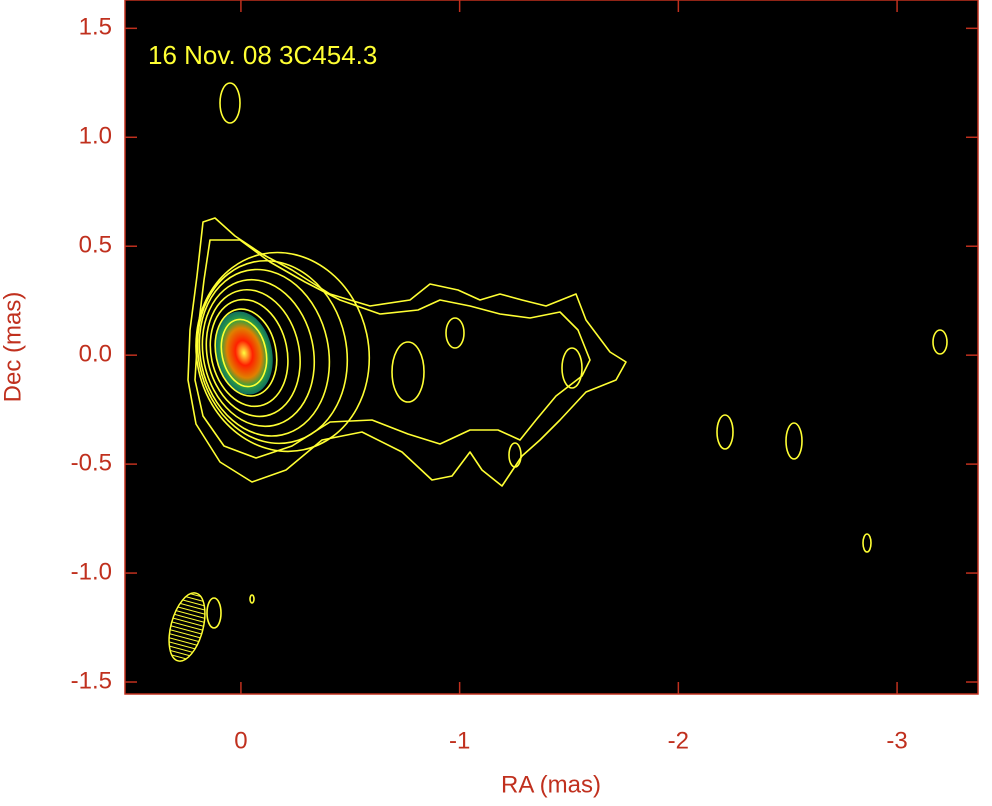  Describe the element at coordinates (459, 740) in the screenshot. I see `x-tick-label: -1` at that location.